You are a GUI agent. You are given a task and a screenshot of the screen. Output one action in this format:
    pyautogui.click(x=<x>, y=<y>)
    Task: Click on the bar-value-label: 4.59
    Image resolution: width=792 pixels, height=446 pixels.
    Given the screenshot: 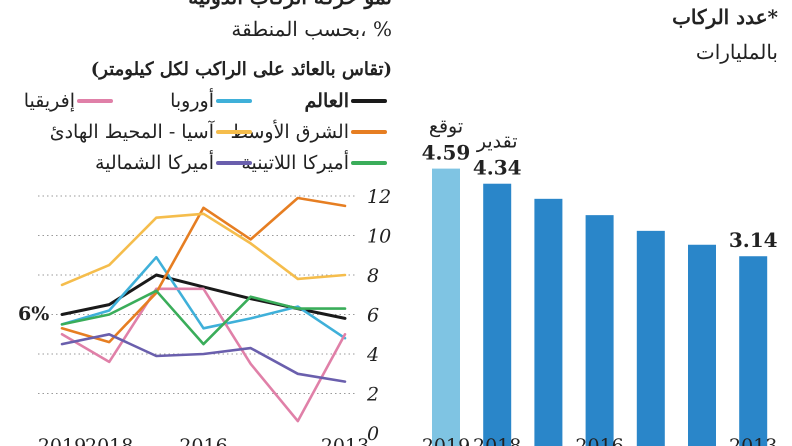 What is the action you would take?
    pyautogui.click(x=446, y=153)
    